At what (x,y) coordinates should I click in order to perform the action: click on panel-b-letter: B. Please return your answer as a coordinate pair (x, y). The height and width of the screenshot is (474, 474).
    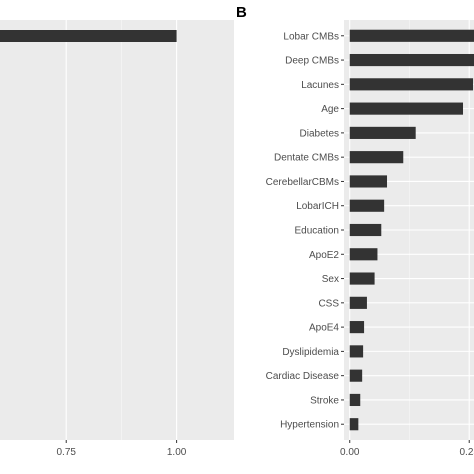
    Looking at the image, I should click on (241, 12).